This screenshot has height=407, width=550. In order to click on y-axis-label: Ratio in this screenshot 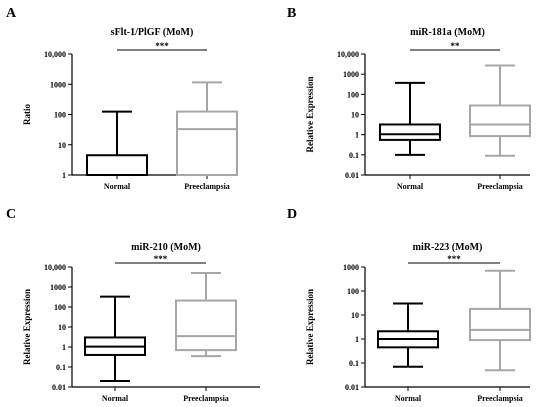, I will do `click(27, 114)`.